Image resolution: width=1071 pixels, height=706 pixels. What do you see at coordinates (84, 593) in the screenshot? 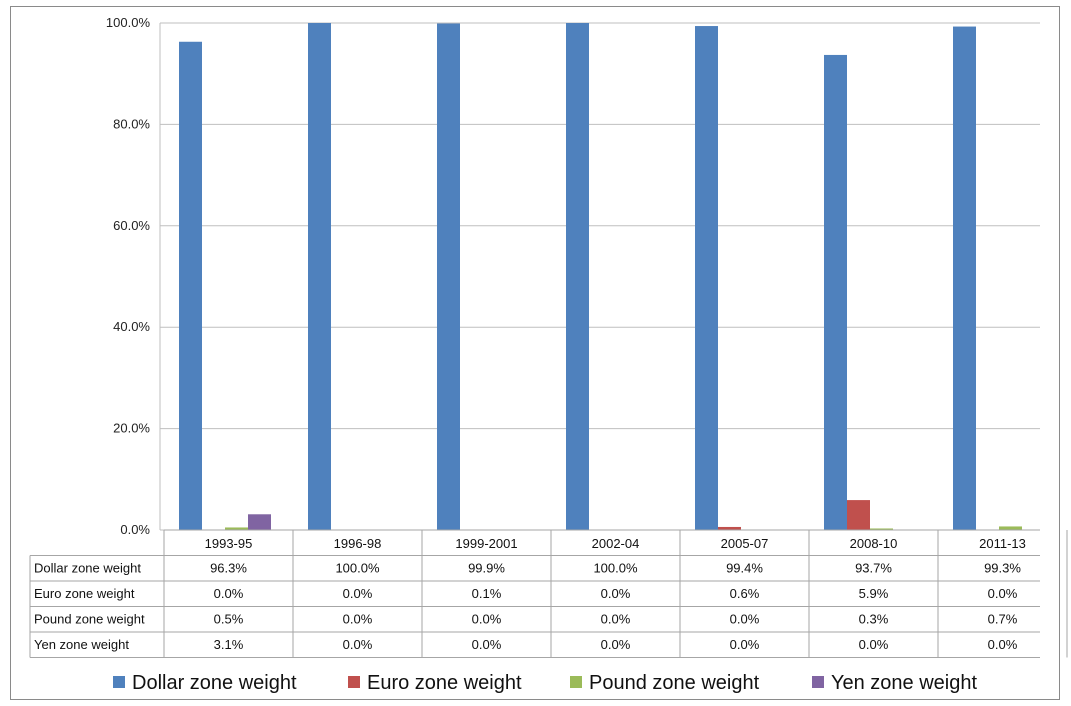
I see `table-row-label: Euro zone weight` at bounding box center [84, 593].